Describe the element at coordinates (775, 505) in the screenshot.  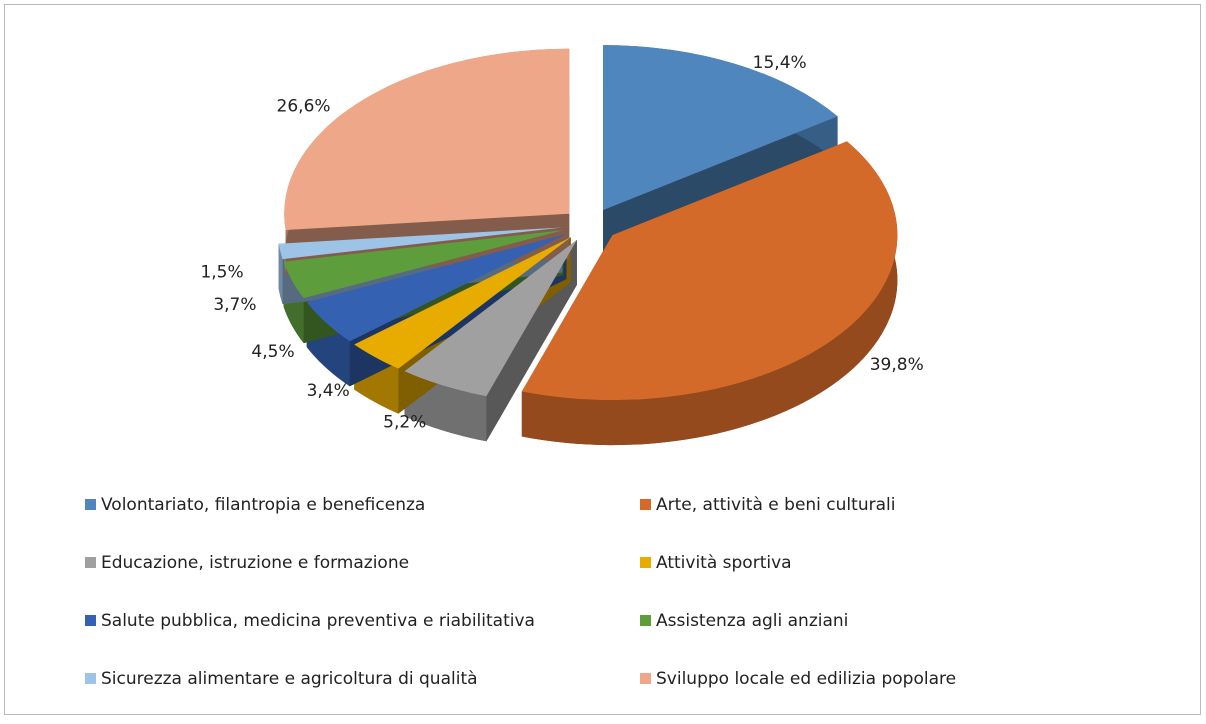
I see `legend-label: Arte, attività e beni culturali` at that location.